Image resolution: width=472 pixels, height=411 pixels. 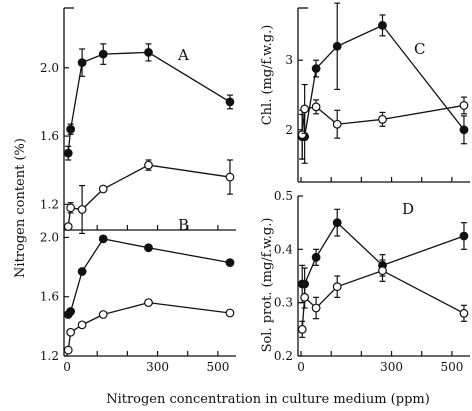 I want to click on panel-d-y-tick-label: 0.5, so click(x=283, y=196).